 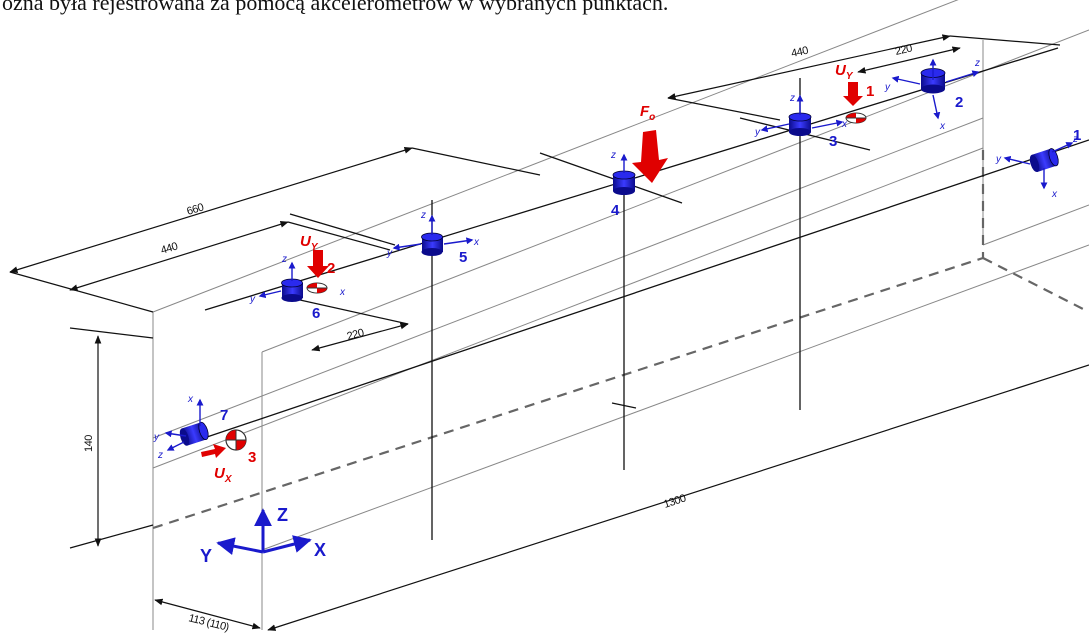 I want to click on exciter-label-3: 3, so click(x=252, y=457).